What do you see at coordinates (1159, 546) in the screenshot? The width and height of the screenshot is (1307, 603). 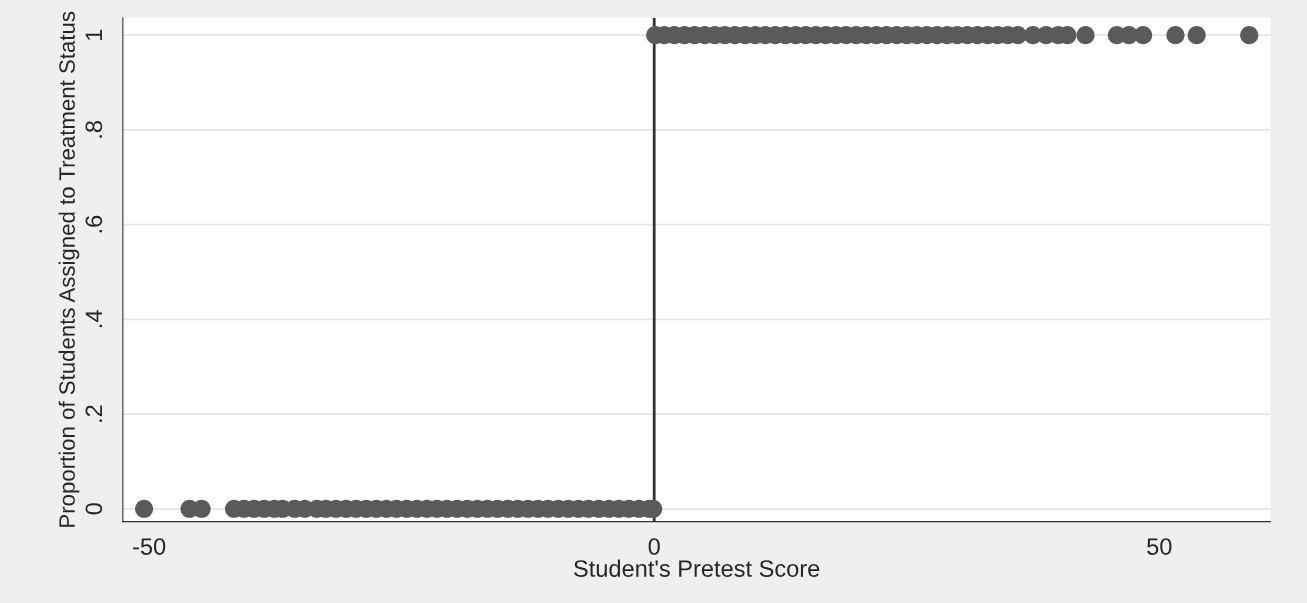 I see `x-tick-label: 50` at bounding box center [1159, 546].